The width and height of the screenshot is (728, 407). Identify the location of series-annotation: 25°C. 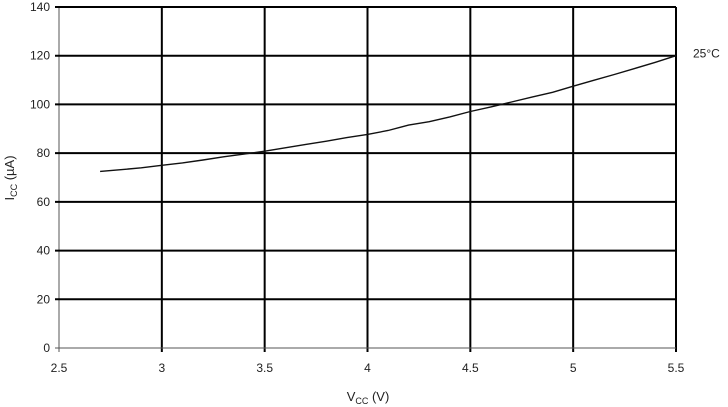
(706, 54).